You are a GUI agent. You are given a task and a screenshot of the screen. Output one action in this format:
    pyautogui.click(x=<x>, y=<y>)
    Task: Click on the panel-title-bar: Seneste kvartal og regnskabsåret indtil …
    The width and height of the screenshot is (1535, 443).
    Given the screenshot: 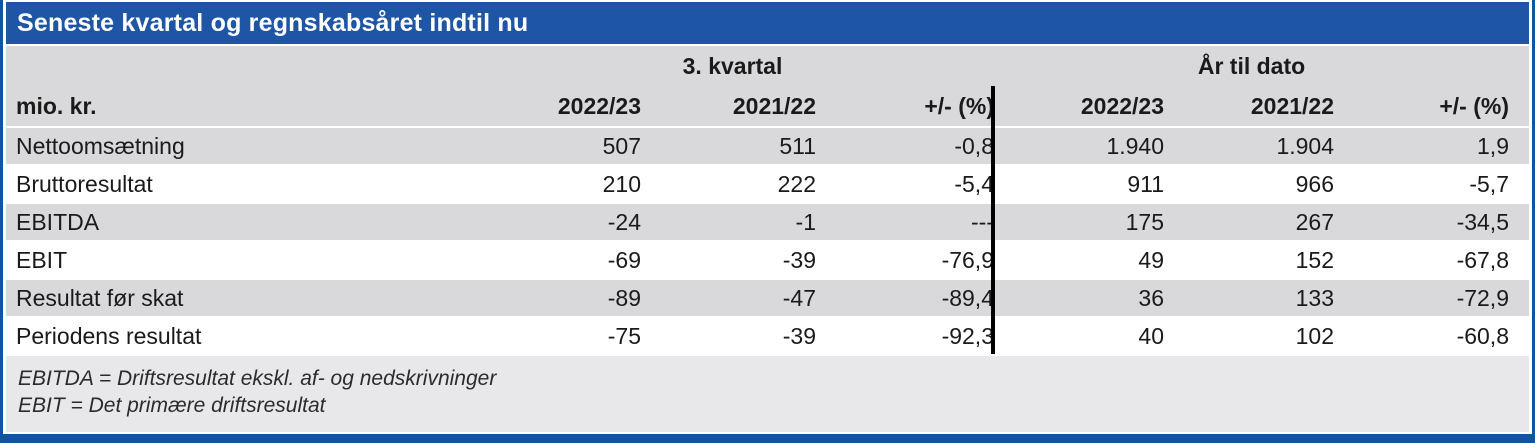 What is the action you would take?
    pyautogui.click(x=767, y=23)
    